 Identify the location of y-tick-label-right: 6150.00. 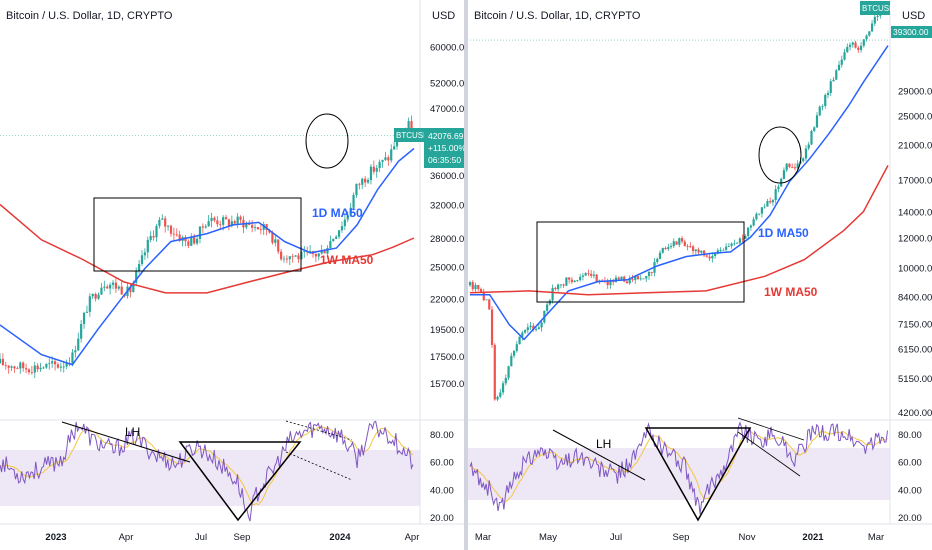
(915, 350).